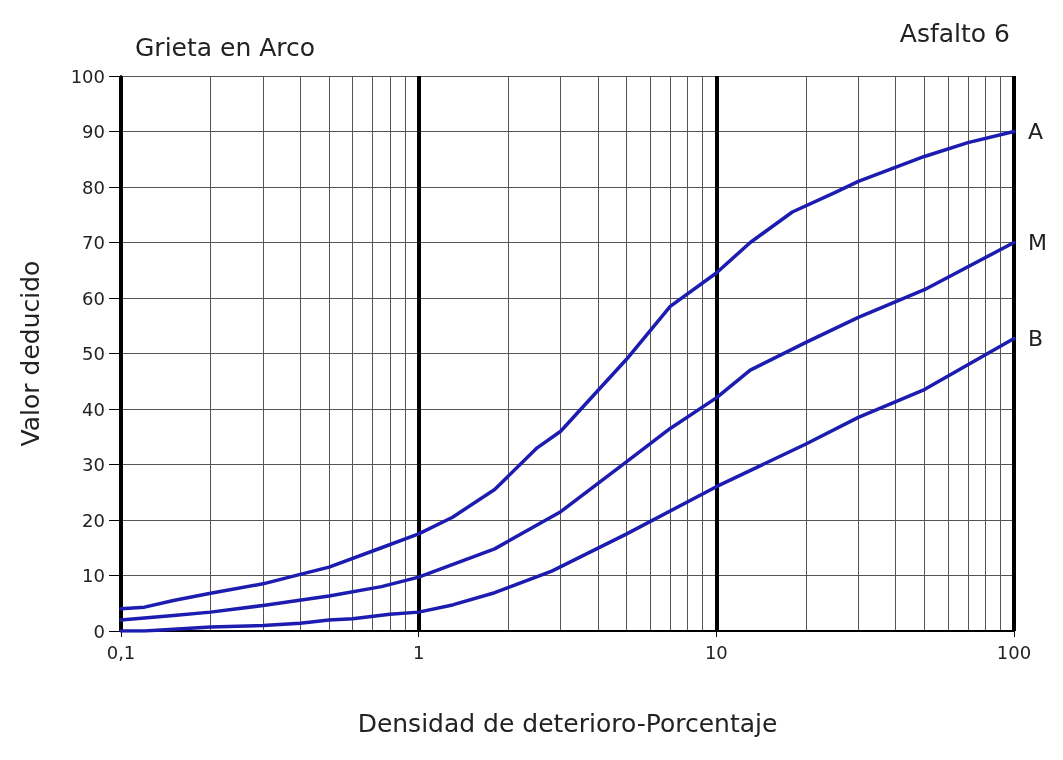 Image resolution: width=1063 pixels, height=760 pixels. I want to click on y-tick-label: 100, so click(87, 76).